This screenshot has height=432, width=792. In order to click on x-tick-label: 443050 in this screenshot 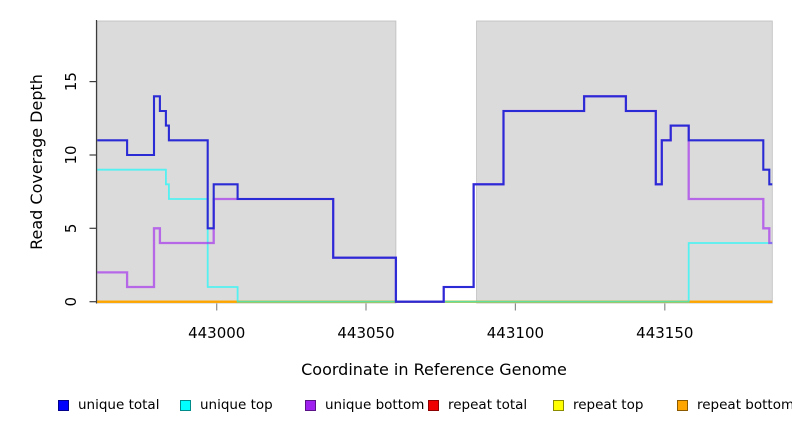, I will do `click(365, 333)`.